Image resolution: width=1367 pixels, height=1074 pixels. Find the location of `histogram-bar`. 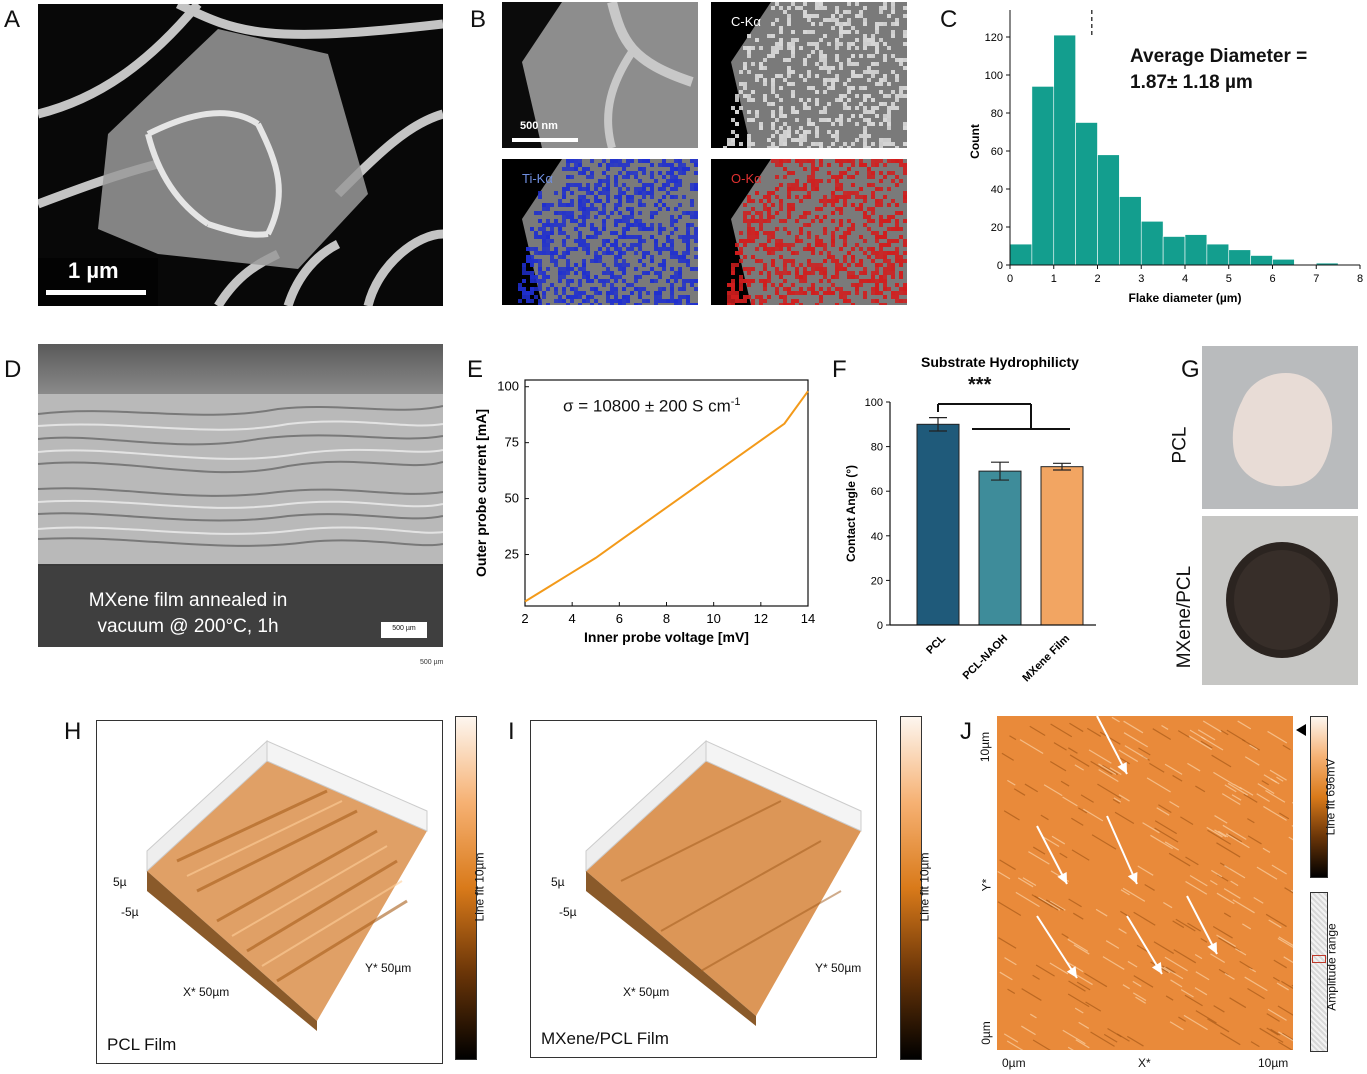

histogram-bar is located at coordinates (1108, 210).